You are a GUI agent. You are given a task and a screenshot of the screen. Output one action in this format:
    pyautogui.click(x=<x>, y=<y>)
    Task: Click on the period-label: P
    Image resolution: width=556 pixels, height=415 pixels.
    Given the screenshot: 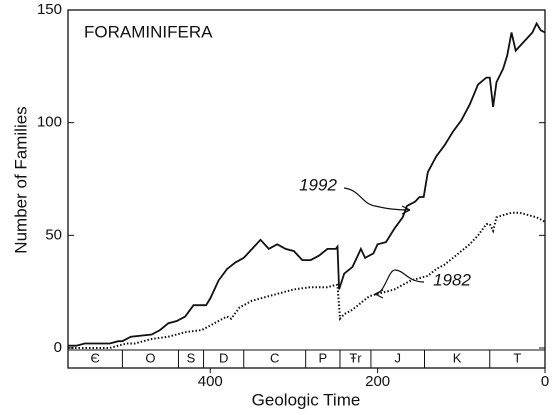 What is the action you would take?
    pyautogui.click(x=322, y=357)
    